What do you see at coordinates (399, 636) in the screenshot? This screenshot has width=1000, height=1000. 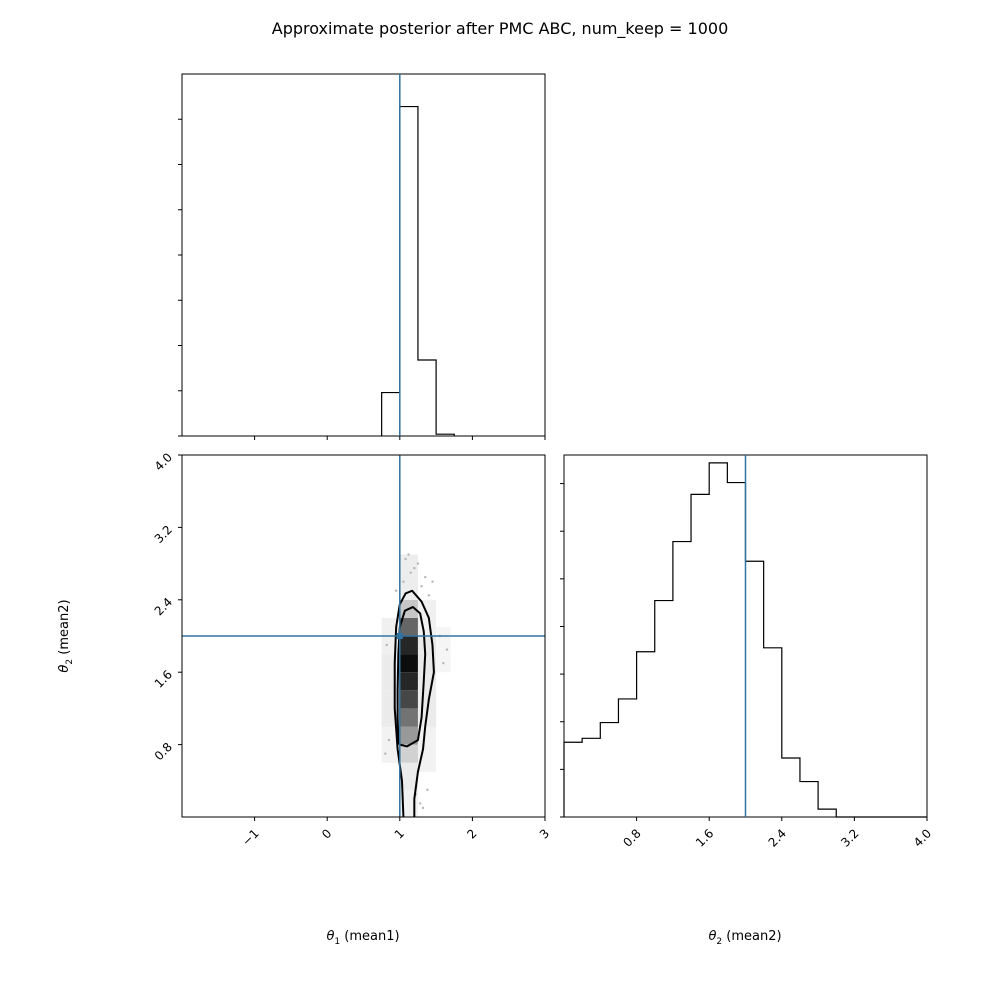 I see `truth-marker` at bounding box center [399, 636].